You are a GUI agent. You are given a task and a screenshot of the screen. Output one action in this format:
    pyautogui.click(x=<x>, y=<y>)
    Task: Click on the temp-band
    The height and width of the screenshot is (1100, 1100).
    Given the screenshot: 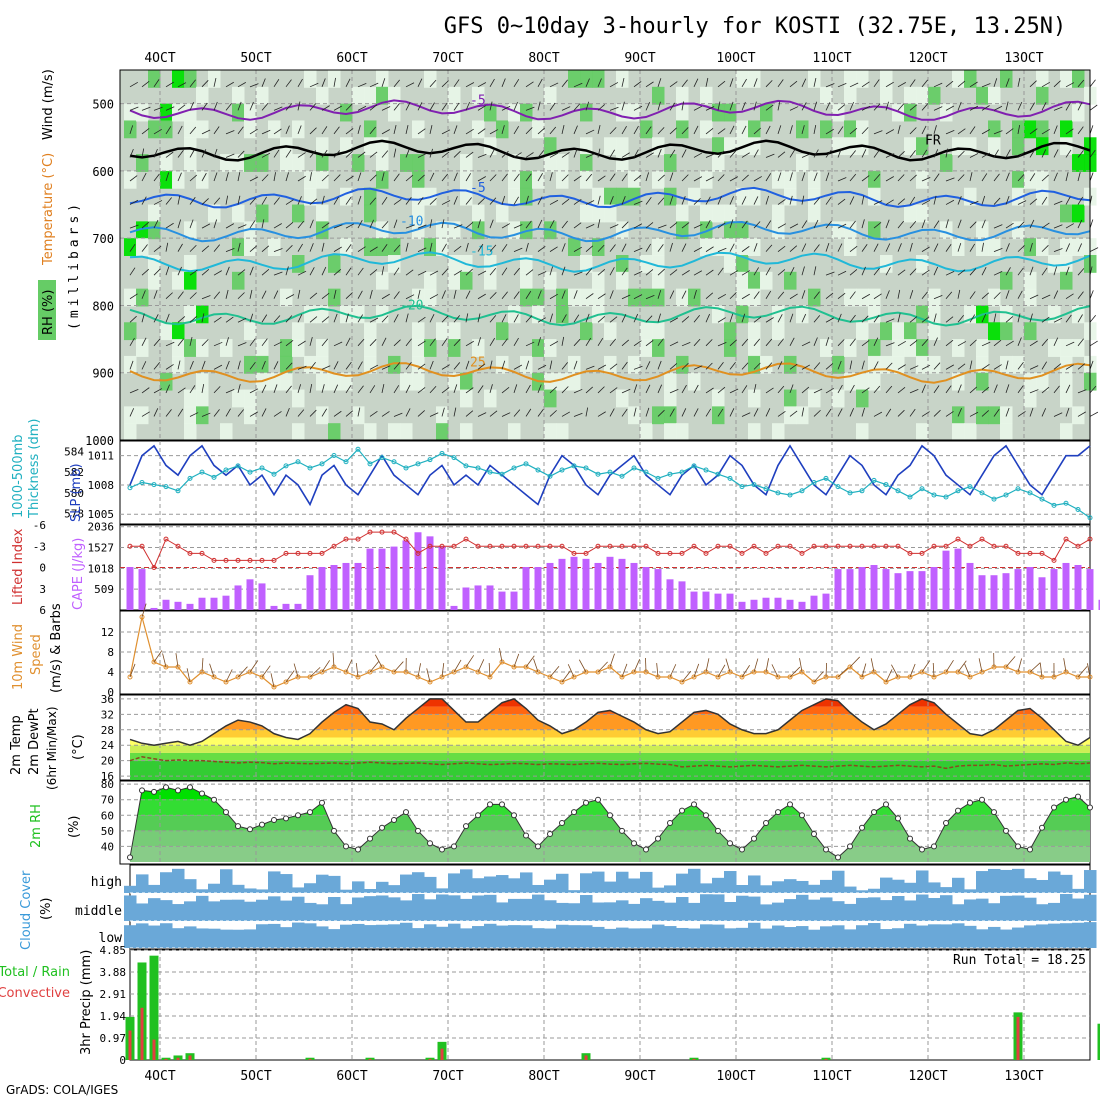 What is the action you would take?
    pyautogui.click(x=610, y=749)
    